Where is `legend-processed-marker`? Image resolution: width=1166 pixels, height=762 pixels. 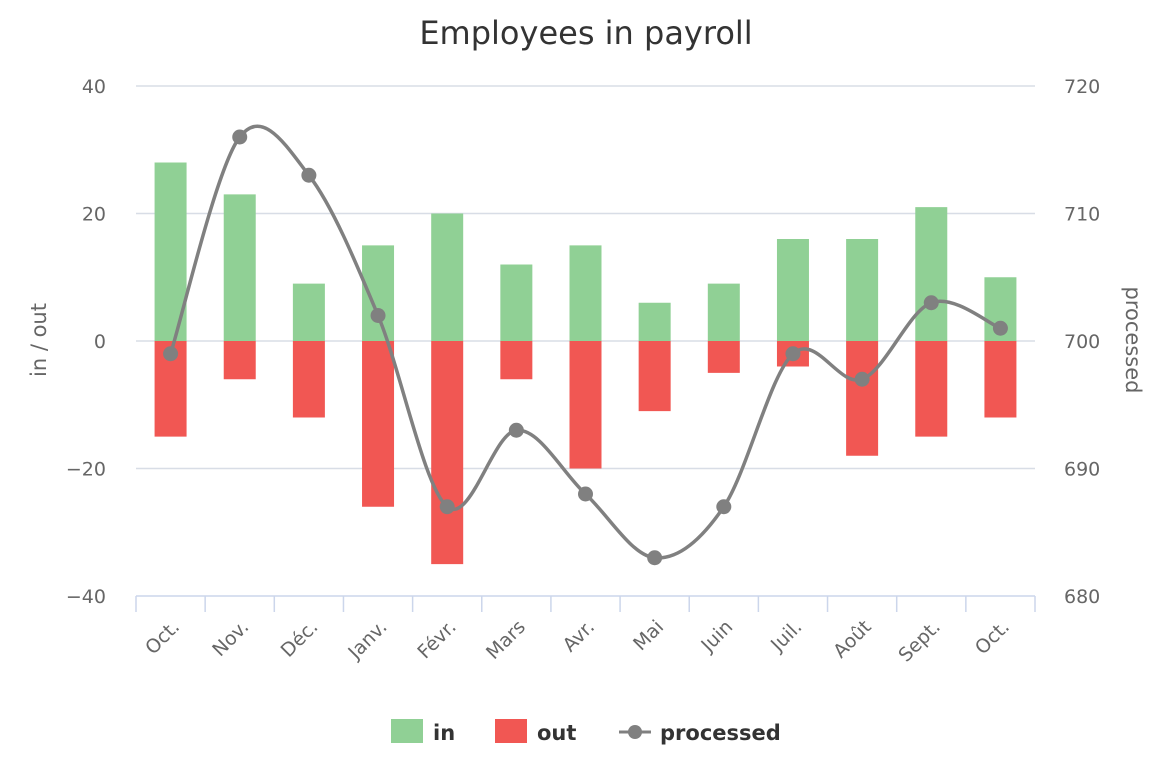
legend-processed-marker is located at coordinates (635, 732).